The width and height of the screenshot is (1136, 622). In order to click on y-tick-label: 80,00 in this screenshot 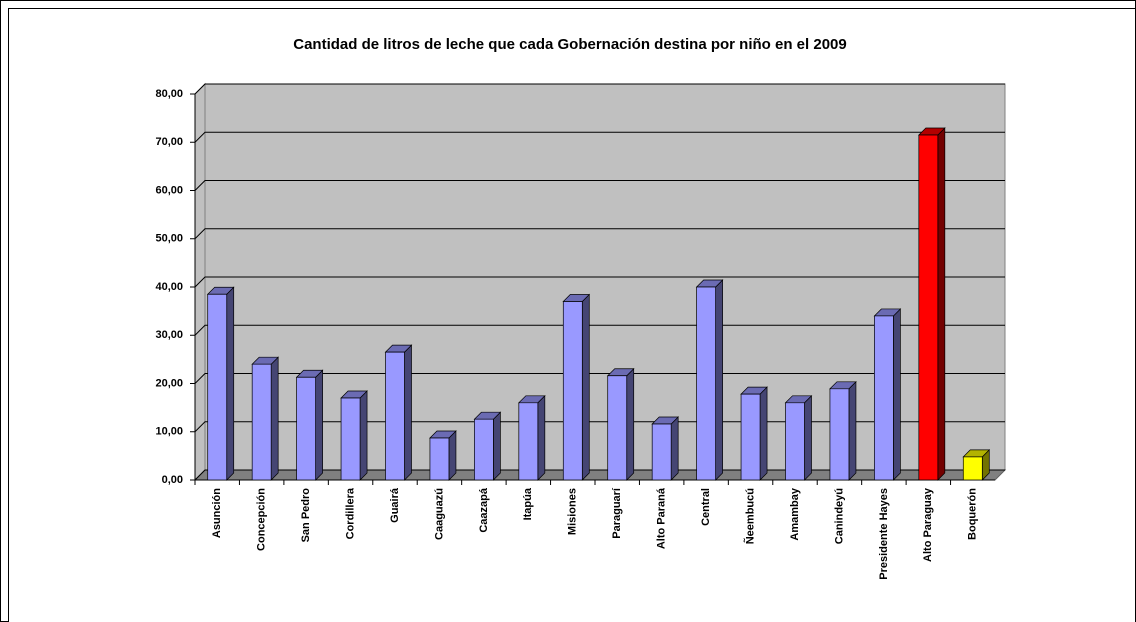, I will do `click(169, 94)`.